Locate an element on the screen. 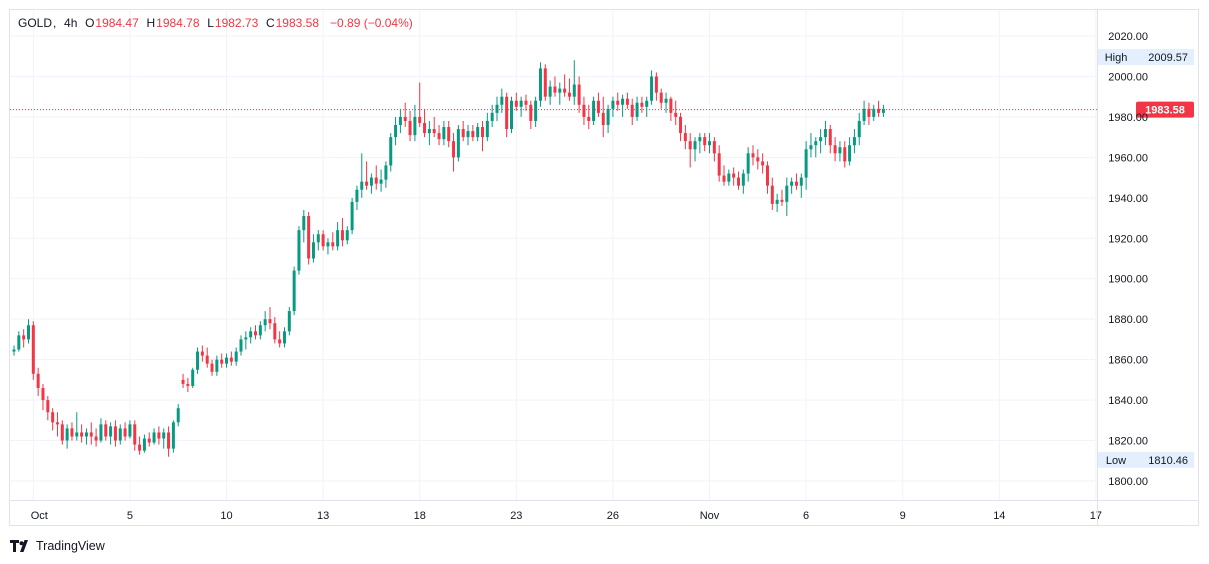 This screenshot has height=564, width=1209. y-tick-label: 1800.00 is located at coordinates (1128, 482).